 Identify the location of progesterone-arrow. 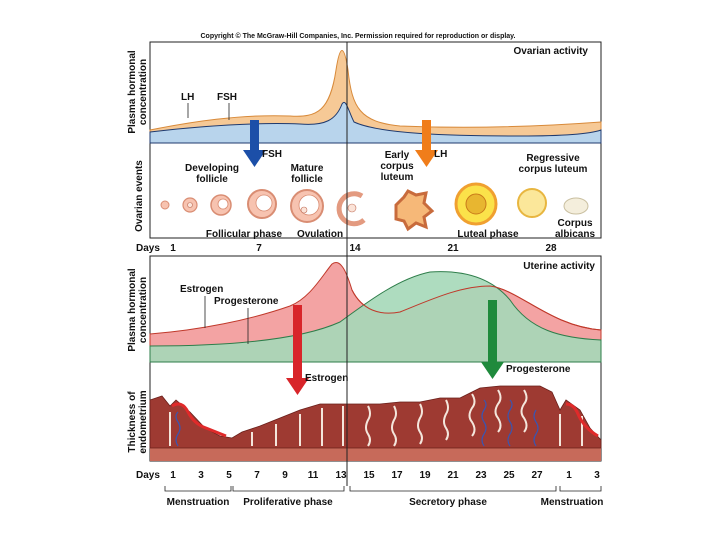
(492, 339).